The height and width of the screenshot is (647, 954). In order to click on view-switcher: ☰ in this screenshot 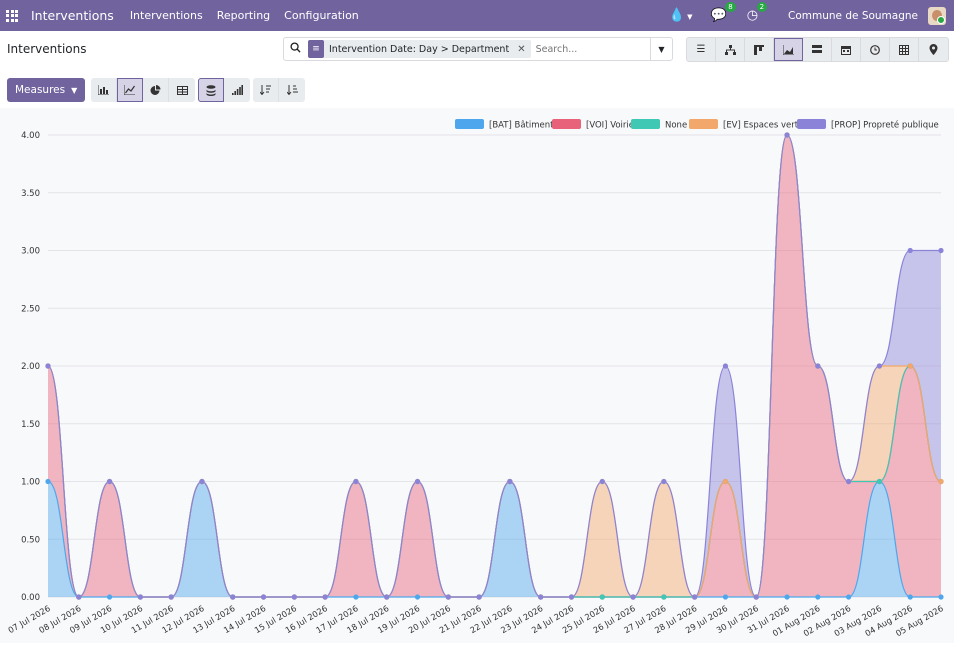, I will do `click(817, 49)`.